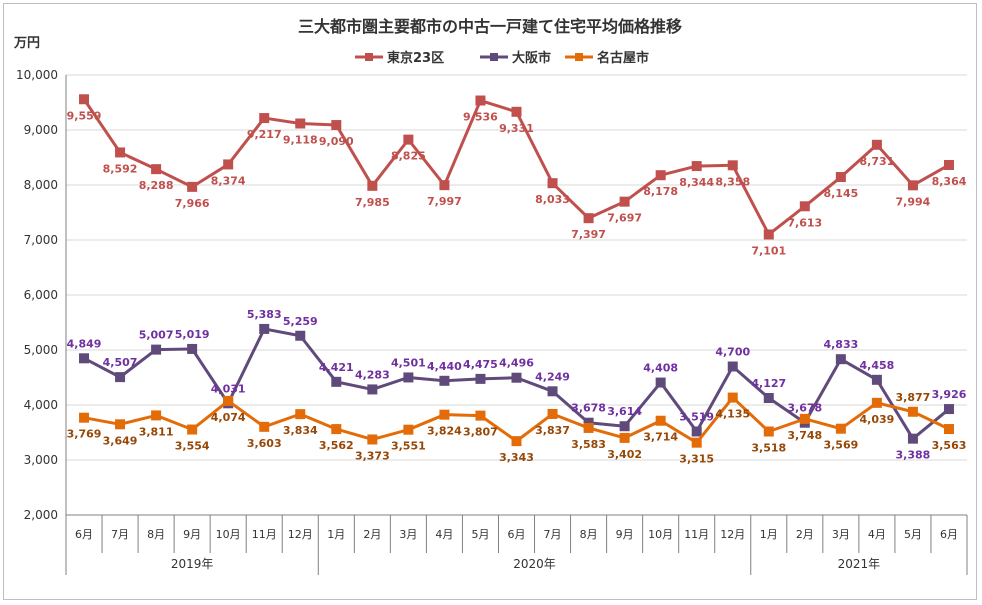  Describe the element at coordinates (696, 459) in the screenshot. I see `data-label: 3,315` at that location.